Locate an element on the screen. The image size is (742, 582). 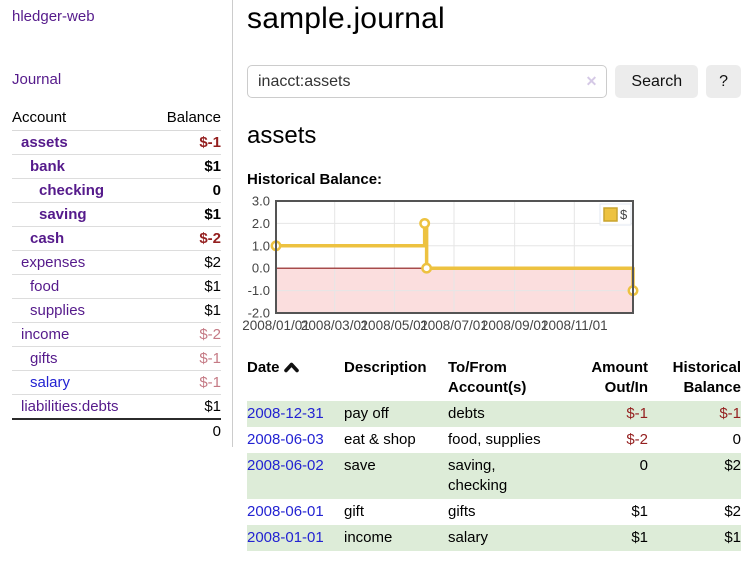
accounts-col-balance: Balance is located at coordinates (193, 117).